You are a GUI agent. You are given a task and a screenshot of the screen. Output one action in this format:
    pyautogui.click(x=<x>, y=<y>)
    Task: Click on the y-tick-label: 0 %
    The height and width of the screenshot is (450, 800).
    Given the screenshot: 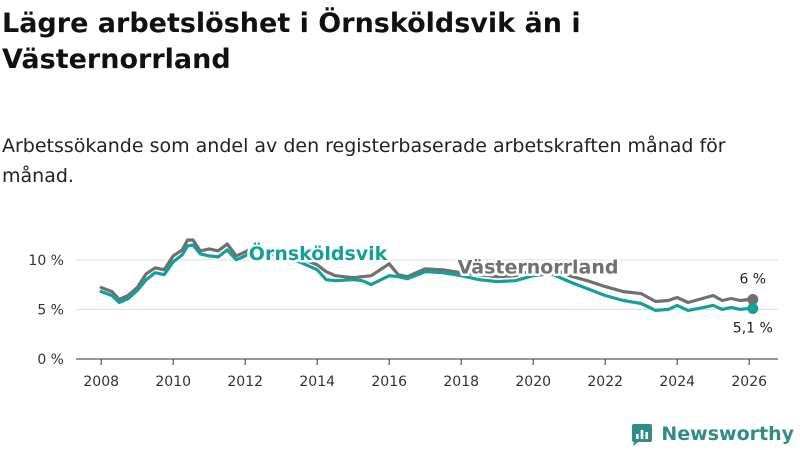 What is the action you would take?
    pyautogui.click(x=50, y=360)
    